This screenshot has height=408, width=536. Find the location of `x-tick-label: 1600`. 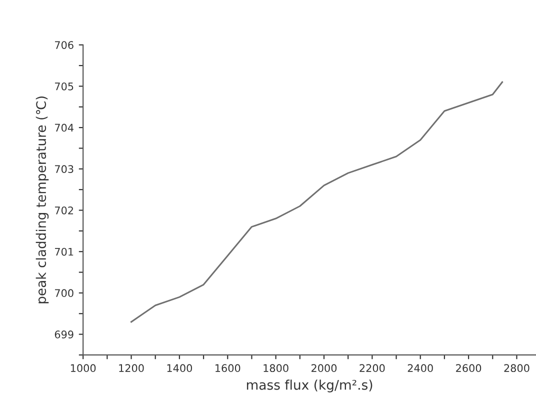

x-tick-label: 1600 is located at coordinates (228, 368).